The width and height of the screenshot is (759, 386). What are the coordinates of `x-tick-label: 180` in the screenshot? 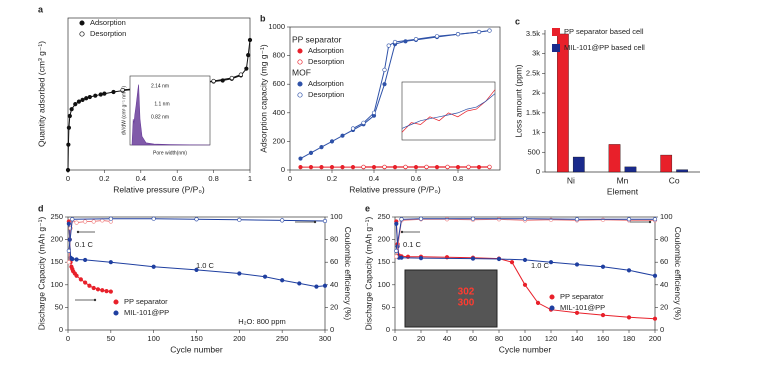 It's located at (629, 338).